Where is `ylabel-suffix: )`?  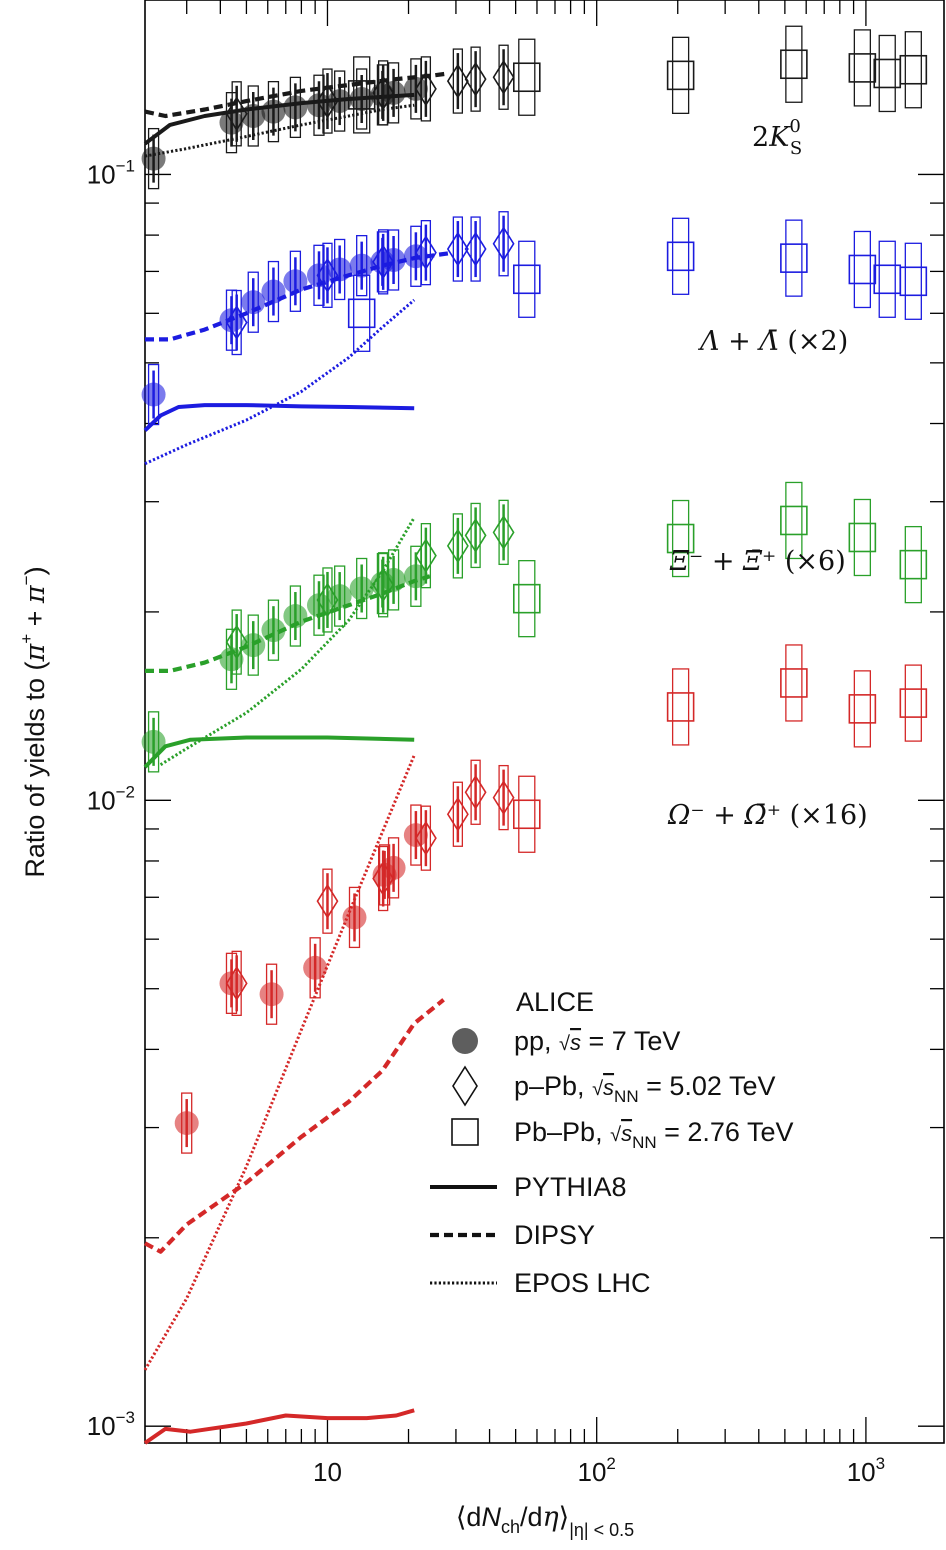
ylabel-suffix: ) is located at coordinates (35, 570).